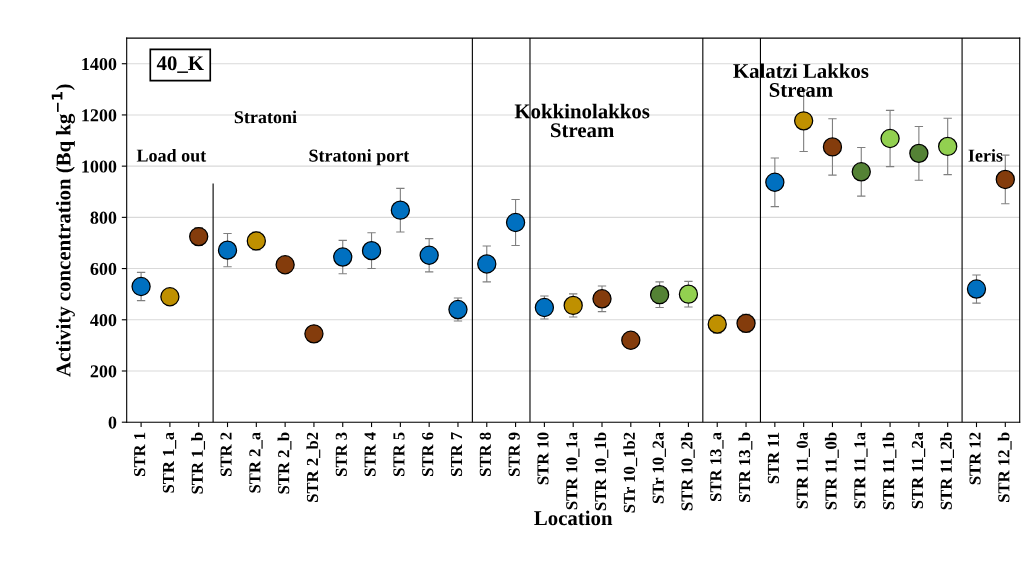 The height and width of the screenshot is (569, 1030). I want to click on x-tick-label: STR 10_2b, so click(687, 471).